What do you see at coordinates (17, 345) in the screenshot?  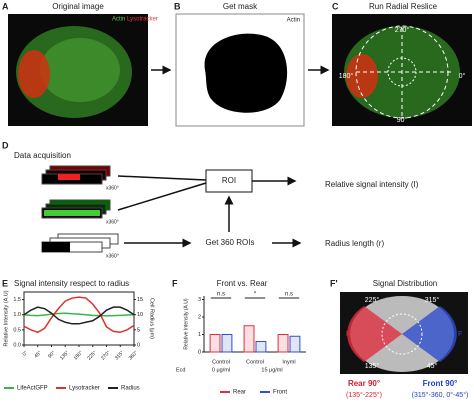 I see `y-tick-label: 0.0` at bounding box center [17, 345].